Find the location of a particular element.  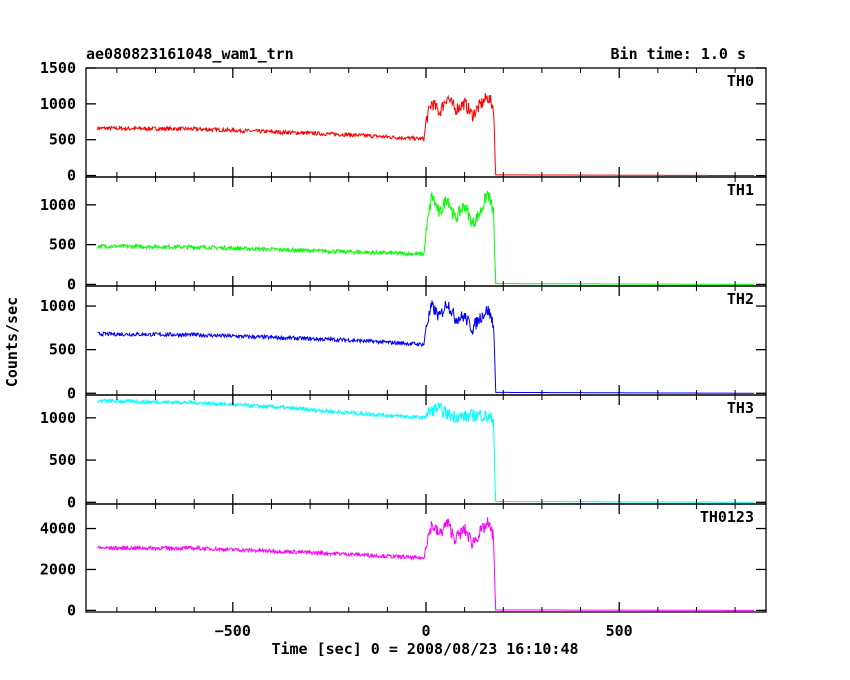

x-axis-label: Time [sec] 0 = 2008/08/23 16:10:48 is located at coordinates (424, 649).